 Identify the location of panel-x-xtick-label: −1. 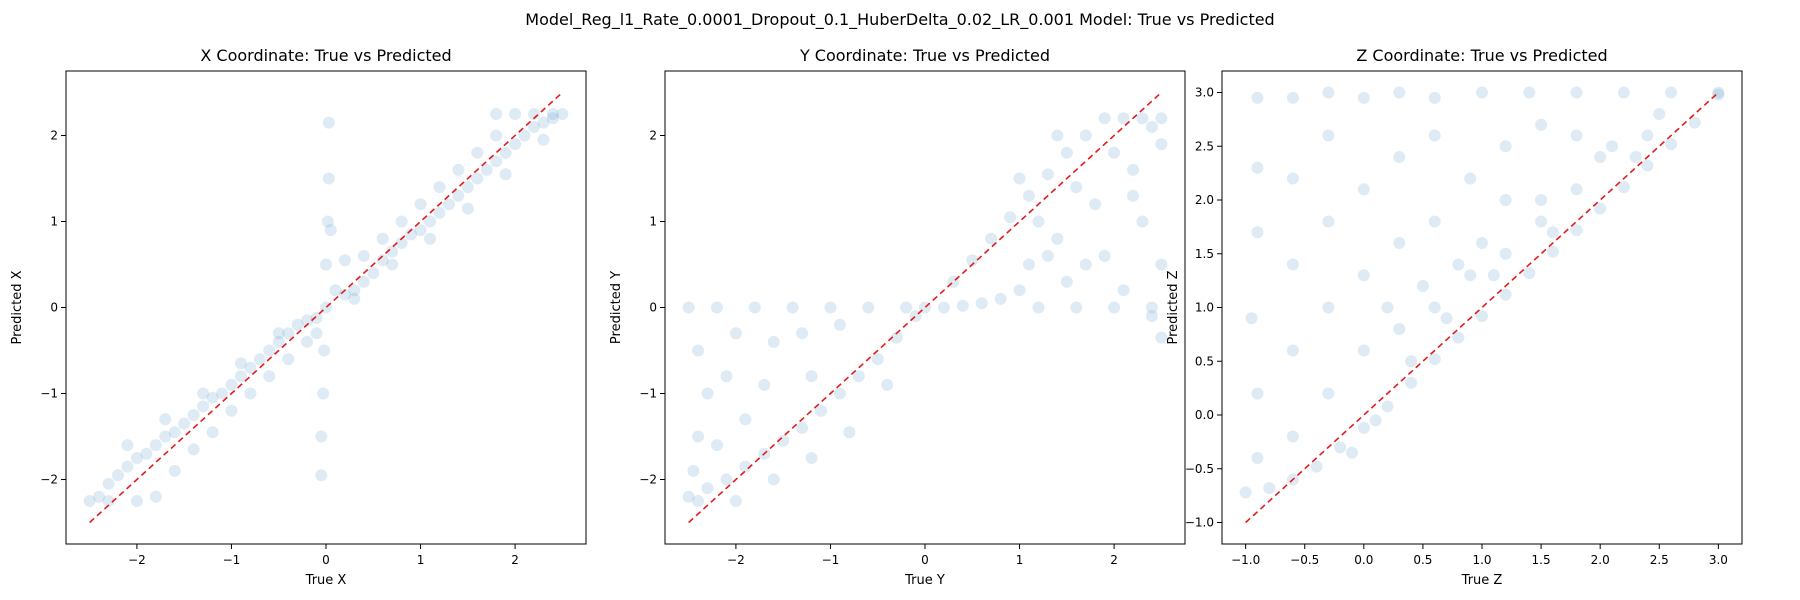
(232, 560).